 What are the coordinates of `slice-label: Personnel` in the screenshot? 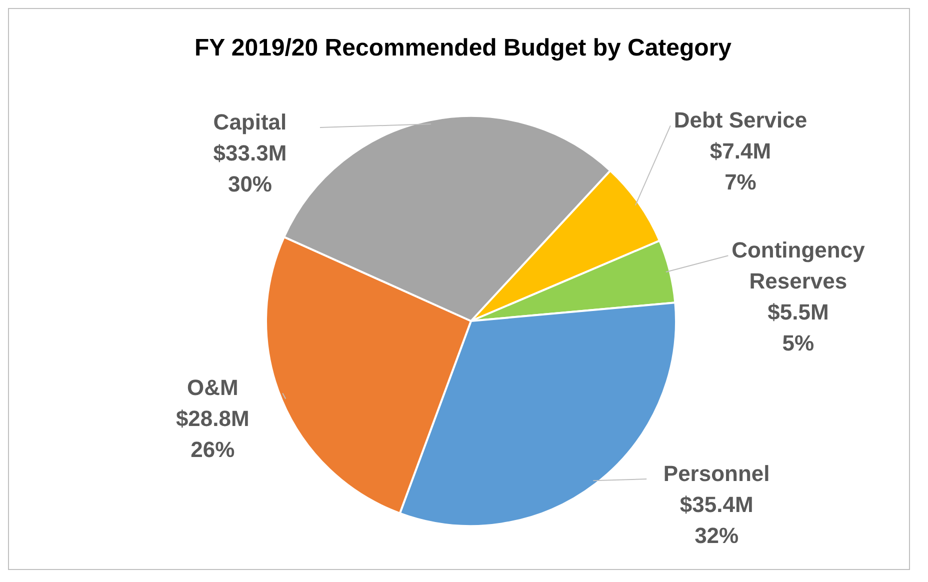 It's located at (716, 473).